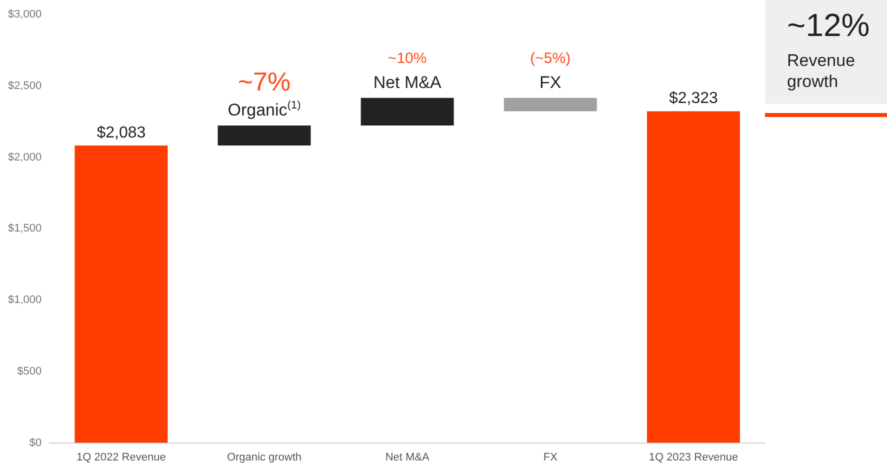 The height and width of the screenshot is (472, 887). Describe the element at coordinates (264, 457) in the screenshot. I see `x-tick-label: Organic growth` at that location.